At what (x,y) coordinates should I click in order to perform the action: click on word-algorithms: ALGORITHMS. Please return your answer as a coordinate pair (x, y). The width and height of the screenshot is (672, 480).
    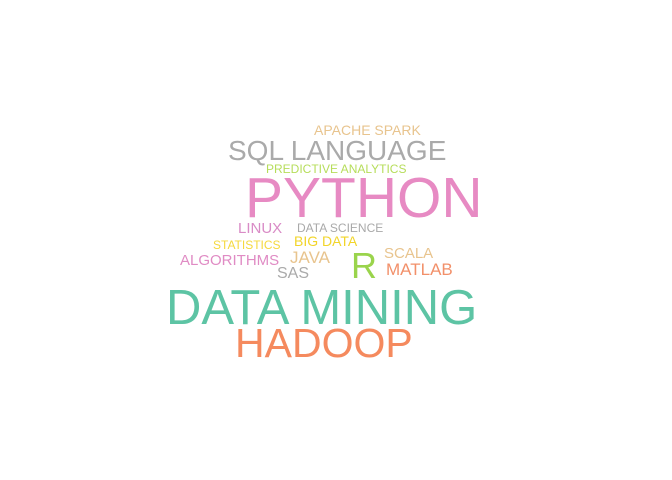
    Looking at the image, I should click on (230, 260).